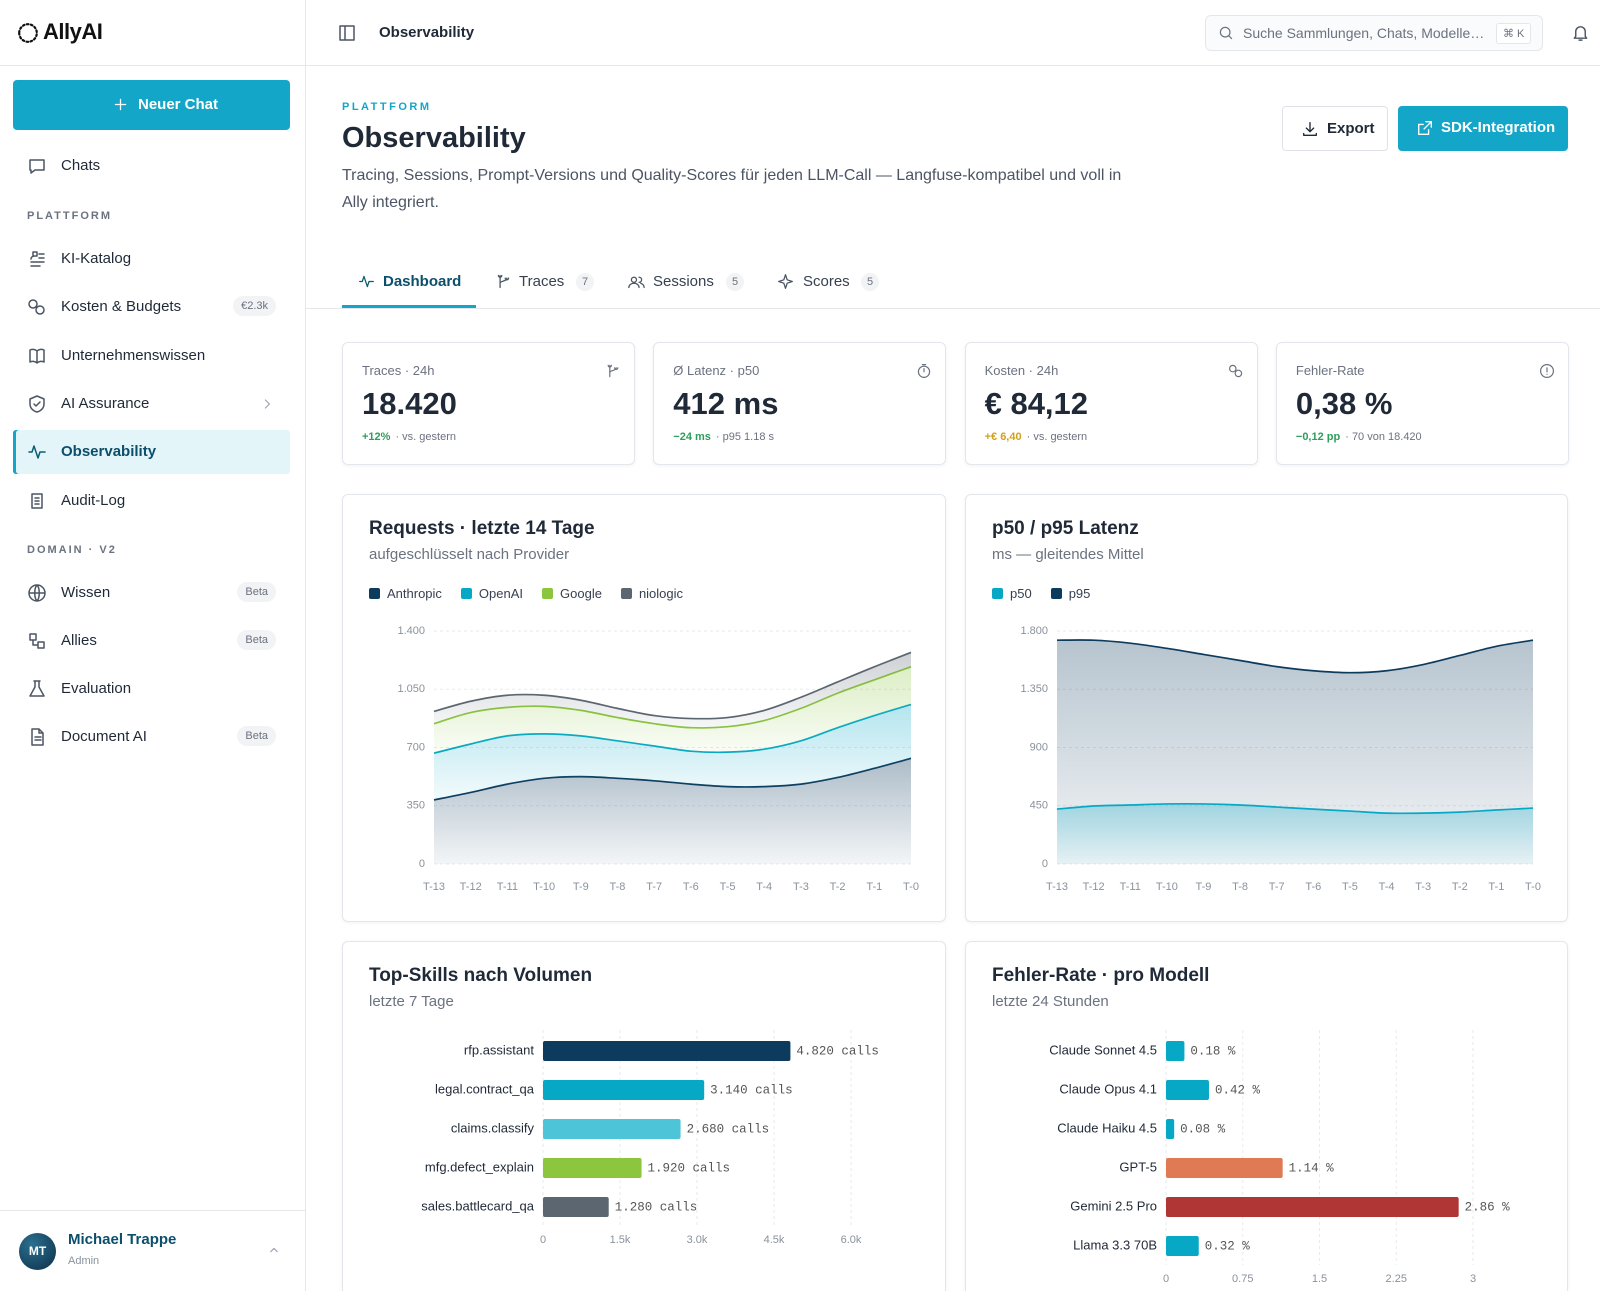 This screenshot has width=1600, height=1291. What do you see at coordinates (151, 593) in the screenshot?
I see `nav-item: Wissen Beta` at bounding box center [151, 593].